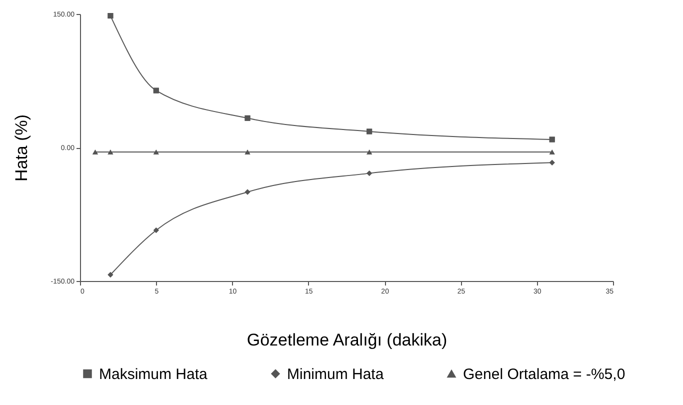  I want to click on legend-label: Genel Ortalama = -%5,0, so click(544, 374).